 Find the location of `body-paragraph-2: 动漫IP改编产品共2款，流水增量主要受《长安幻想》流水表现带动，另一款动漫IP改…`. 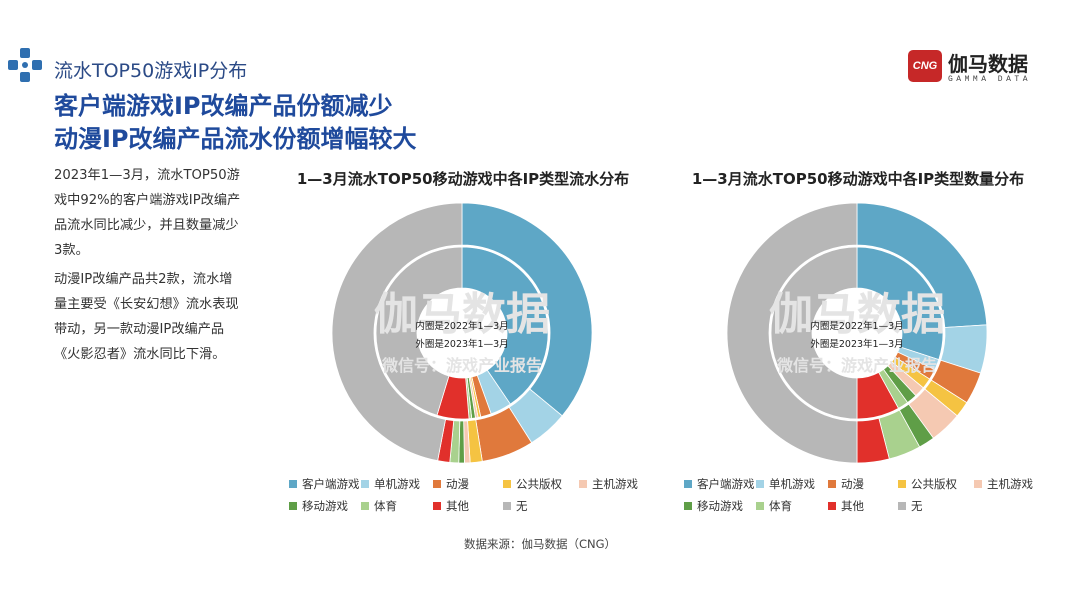

body-paragraph-2: 动漫IP改编产品共2款，流水增量主要受《长安幻想》流水表现带动，另一款动漫IP改… is located at coordinates (146, 317).